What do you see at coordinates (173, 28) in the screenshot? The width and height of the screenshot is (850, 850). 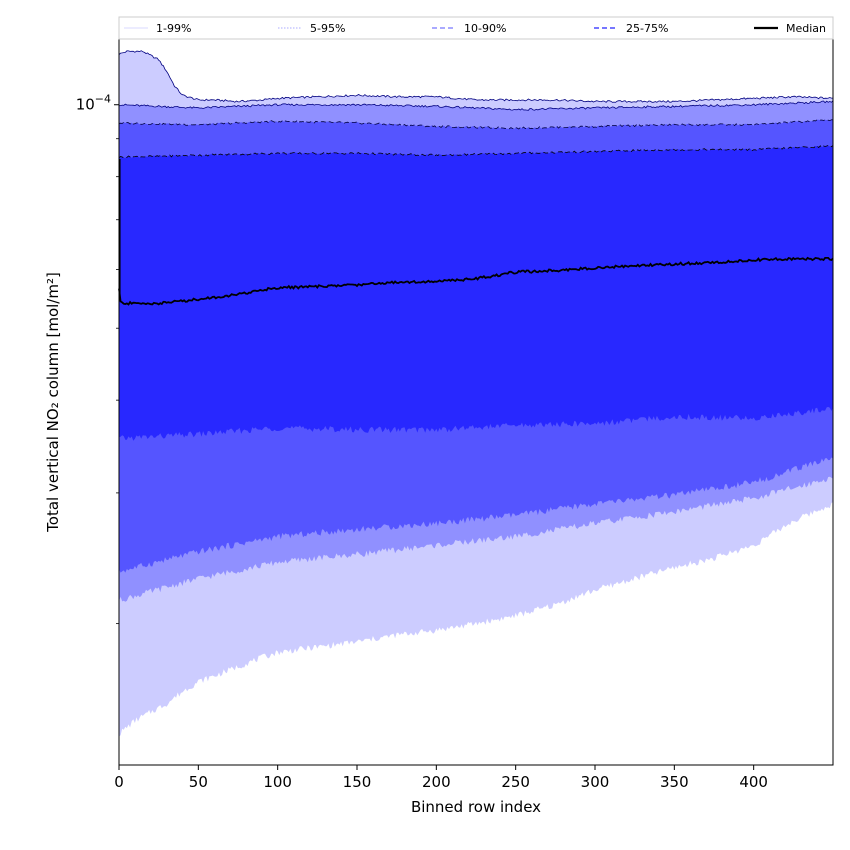 I see `legend-label: 1-99%` at bounding box center [173, 28].